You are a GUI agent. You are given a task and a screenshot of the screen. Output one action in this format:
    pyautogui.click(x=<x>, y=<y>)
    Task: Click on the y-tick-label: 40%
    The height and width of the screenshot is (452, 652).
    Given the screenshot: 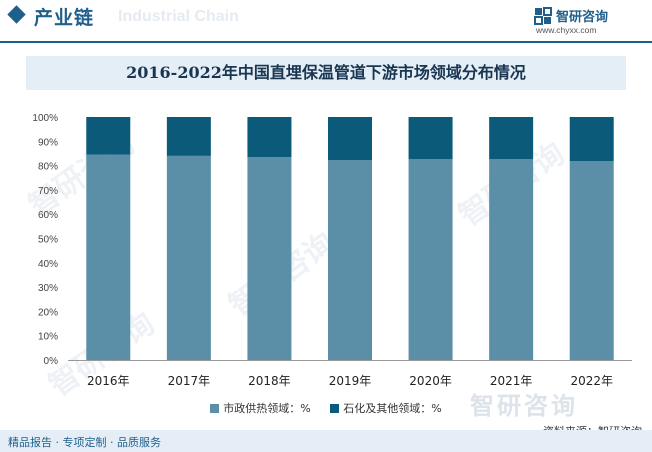 What is the action you would take?
    pyautogui.click(x=48, y=264)
    